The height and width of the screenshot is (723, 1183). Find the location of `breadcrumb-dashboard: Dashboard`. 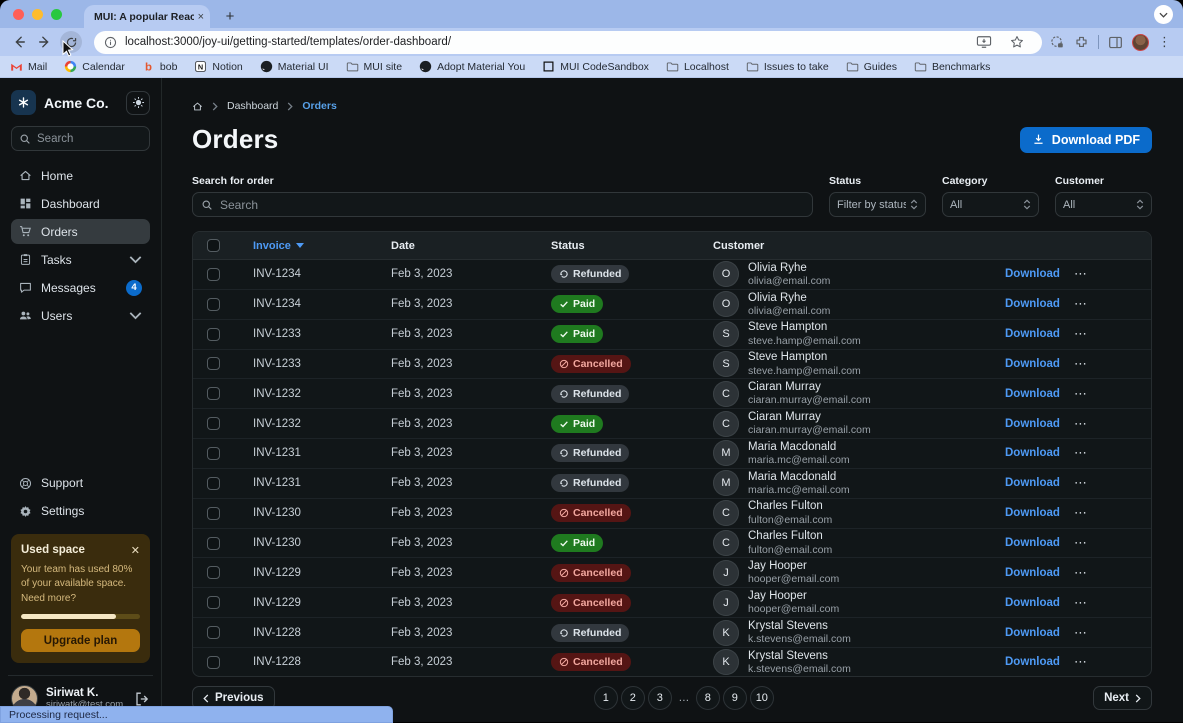

breadcrumb-dashboard: Dashboard is located at coordinates (253, 106).